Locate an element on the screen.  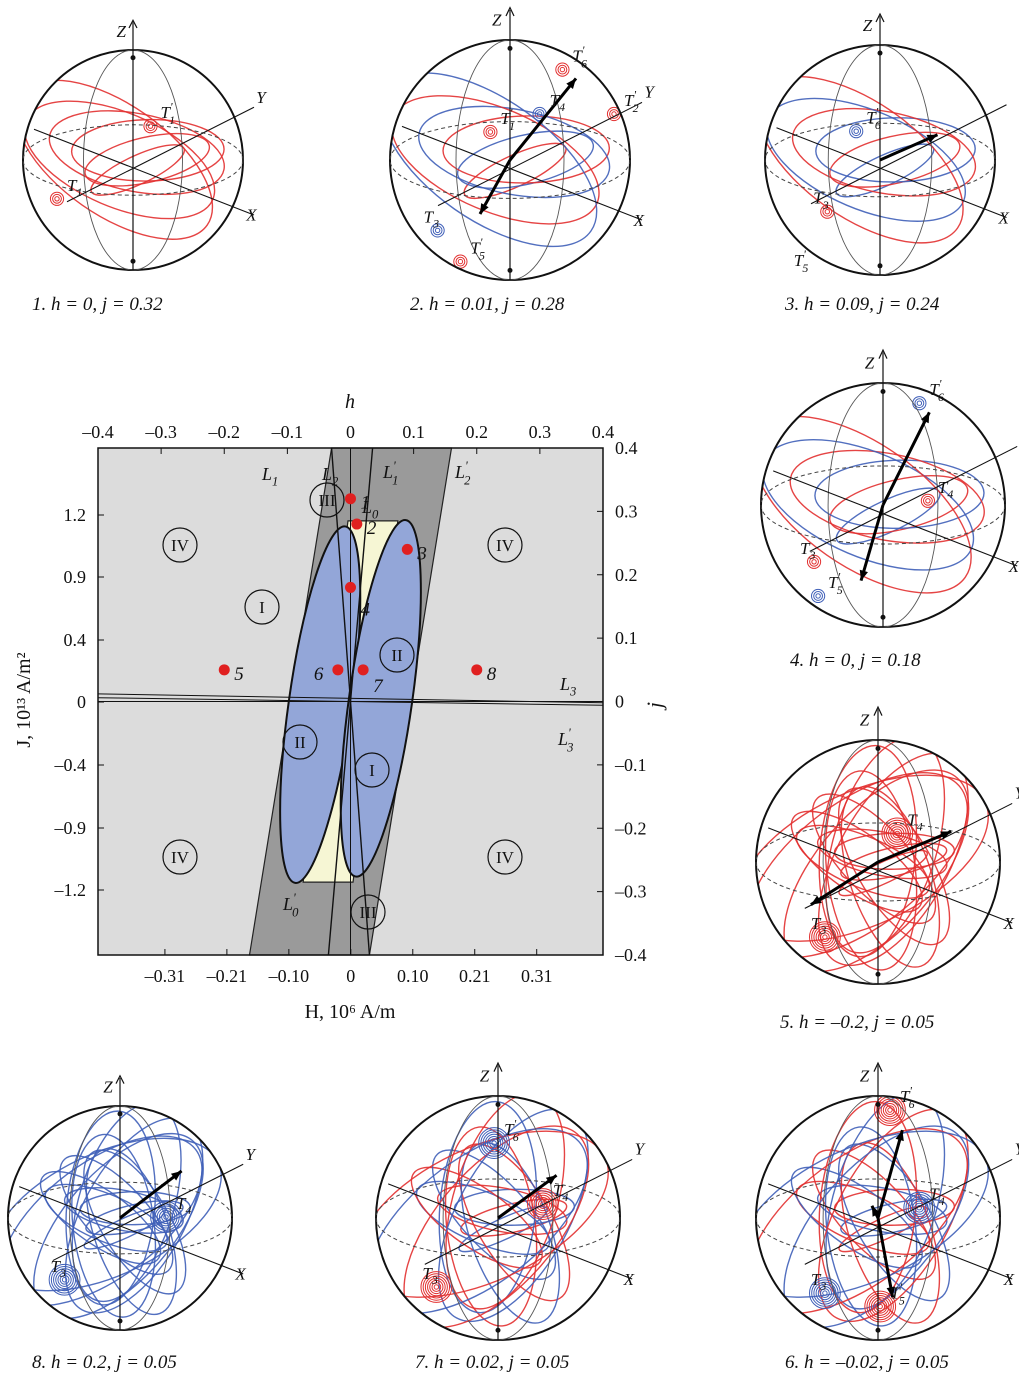
sphere-panel-5: Z Y X T4 T3 is located at coordinates (887, 845).